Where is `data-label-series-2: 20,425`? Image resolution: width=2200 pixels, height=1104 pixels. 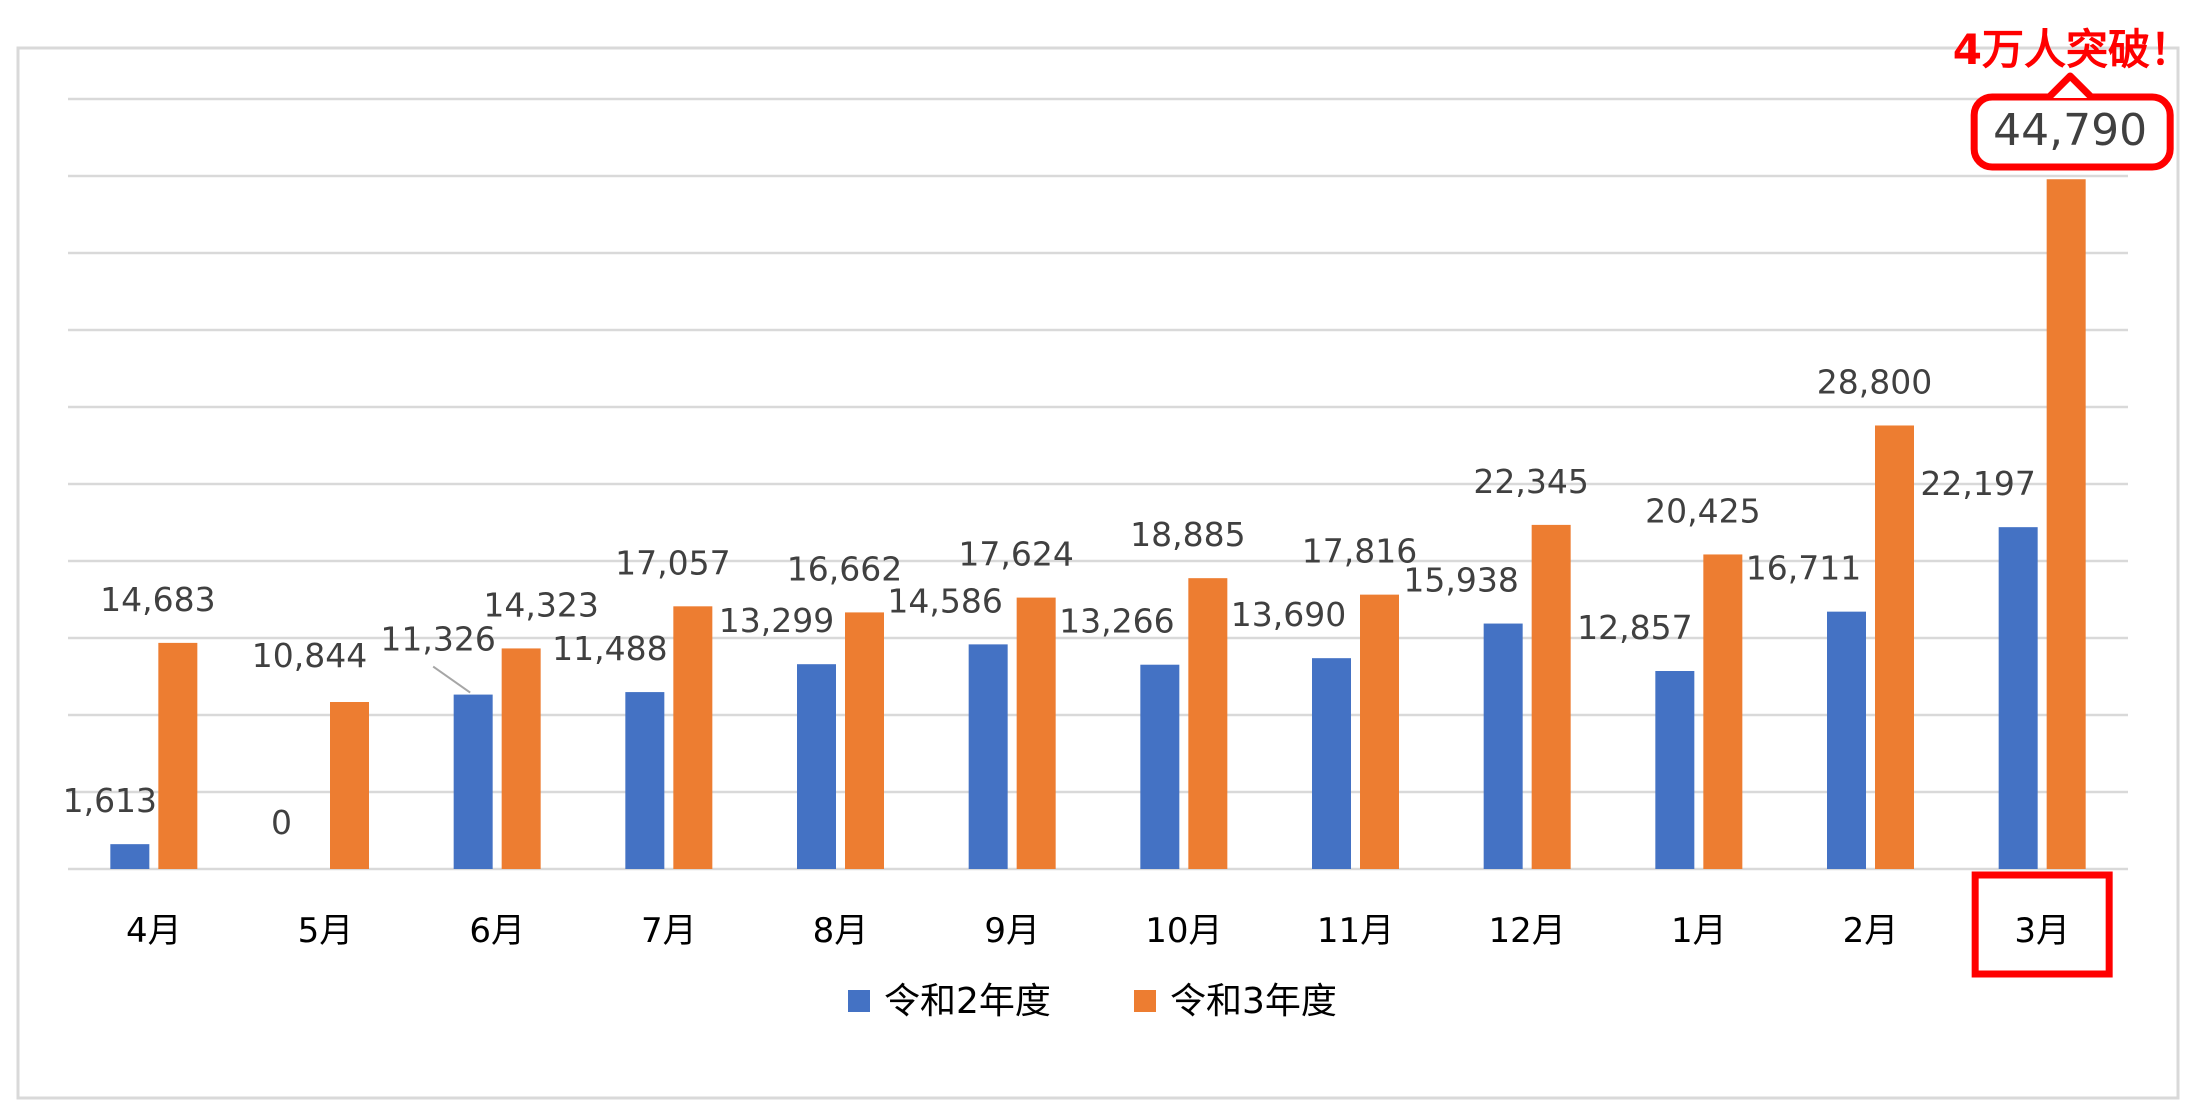
data-label-series-2: 20,425 is located at coordinates (1702, 510).